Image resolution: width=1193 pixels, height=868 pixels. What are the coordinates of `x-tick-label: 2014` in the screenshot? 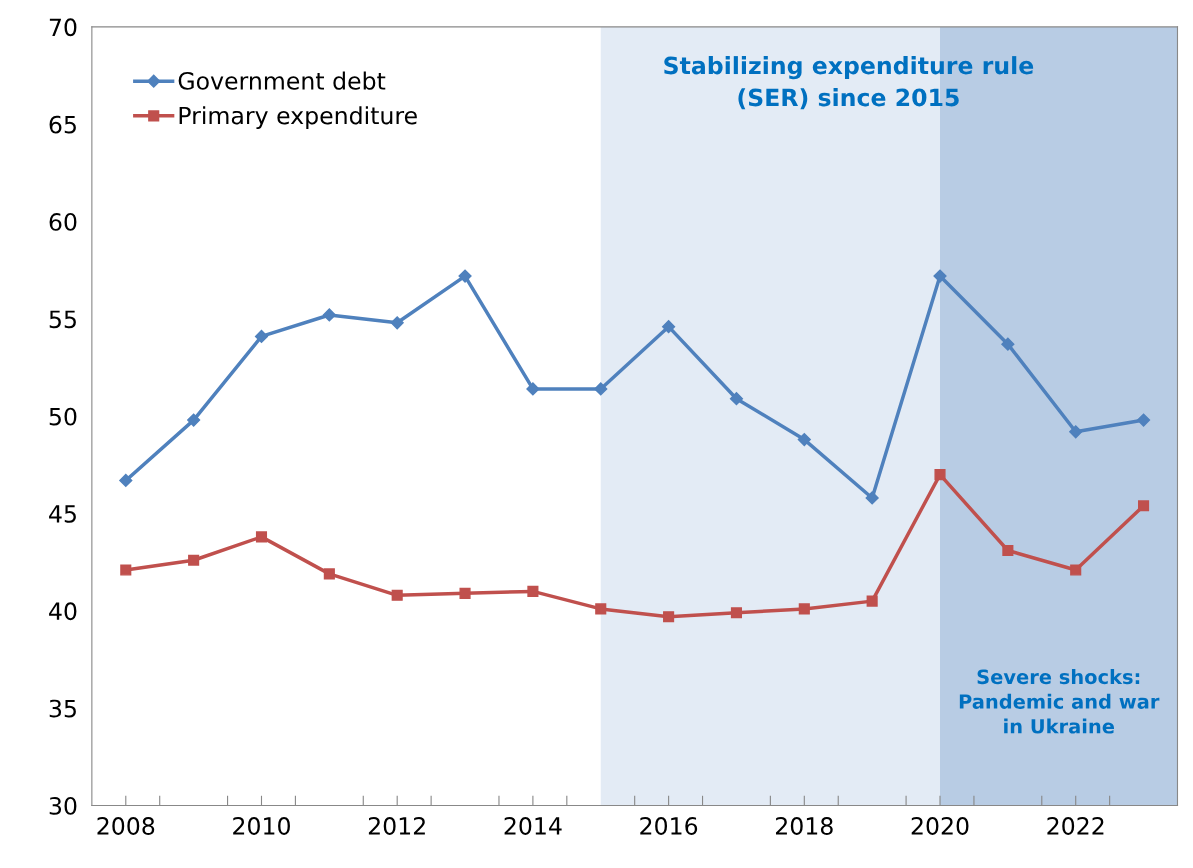 It's located at (533, 826).